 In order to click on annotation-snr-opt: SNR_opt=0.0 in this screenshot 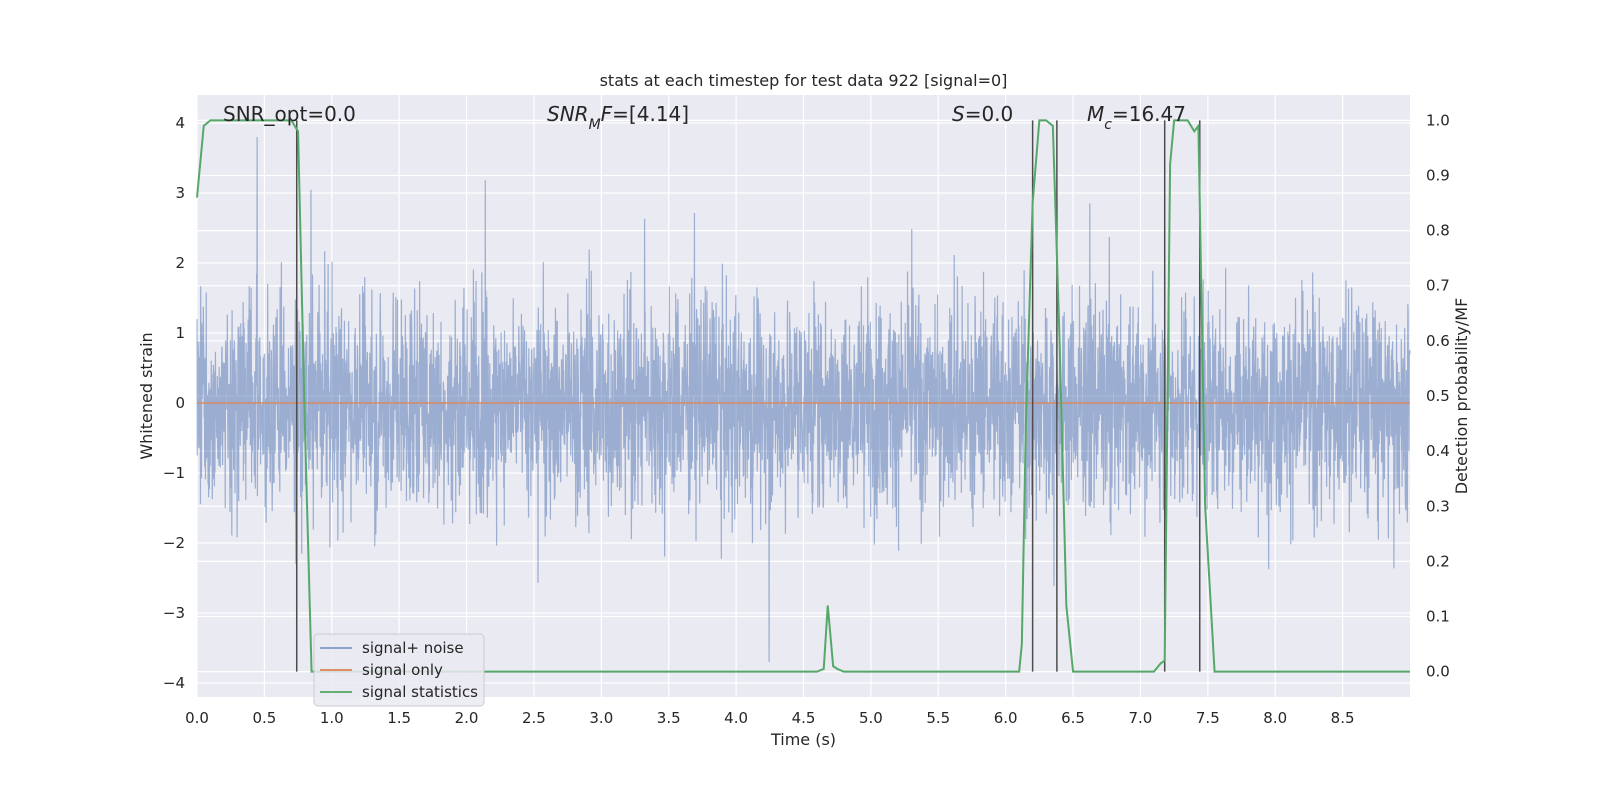, I will do `click(289, 114)`.